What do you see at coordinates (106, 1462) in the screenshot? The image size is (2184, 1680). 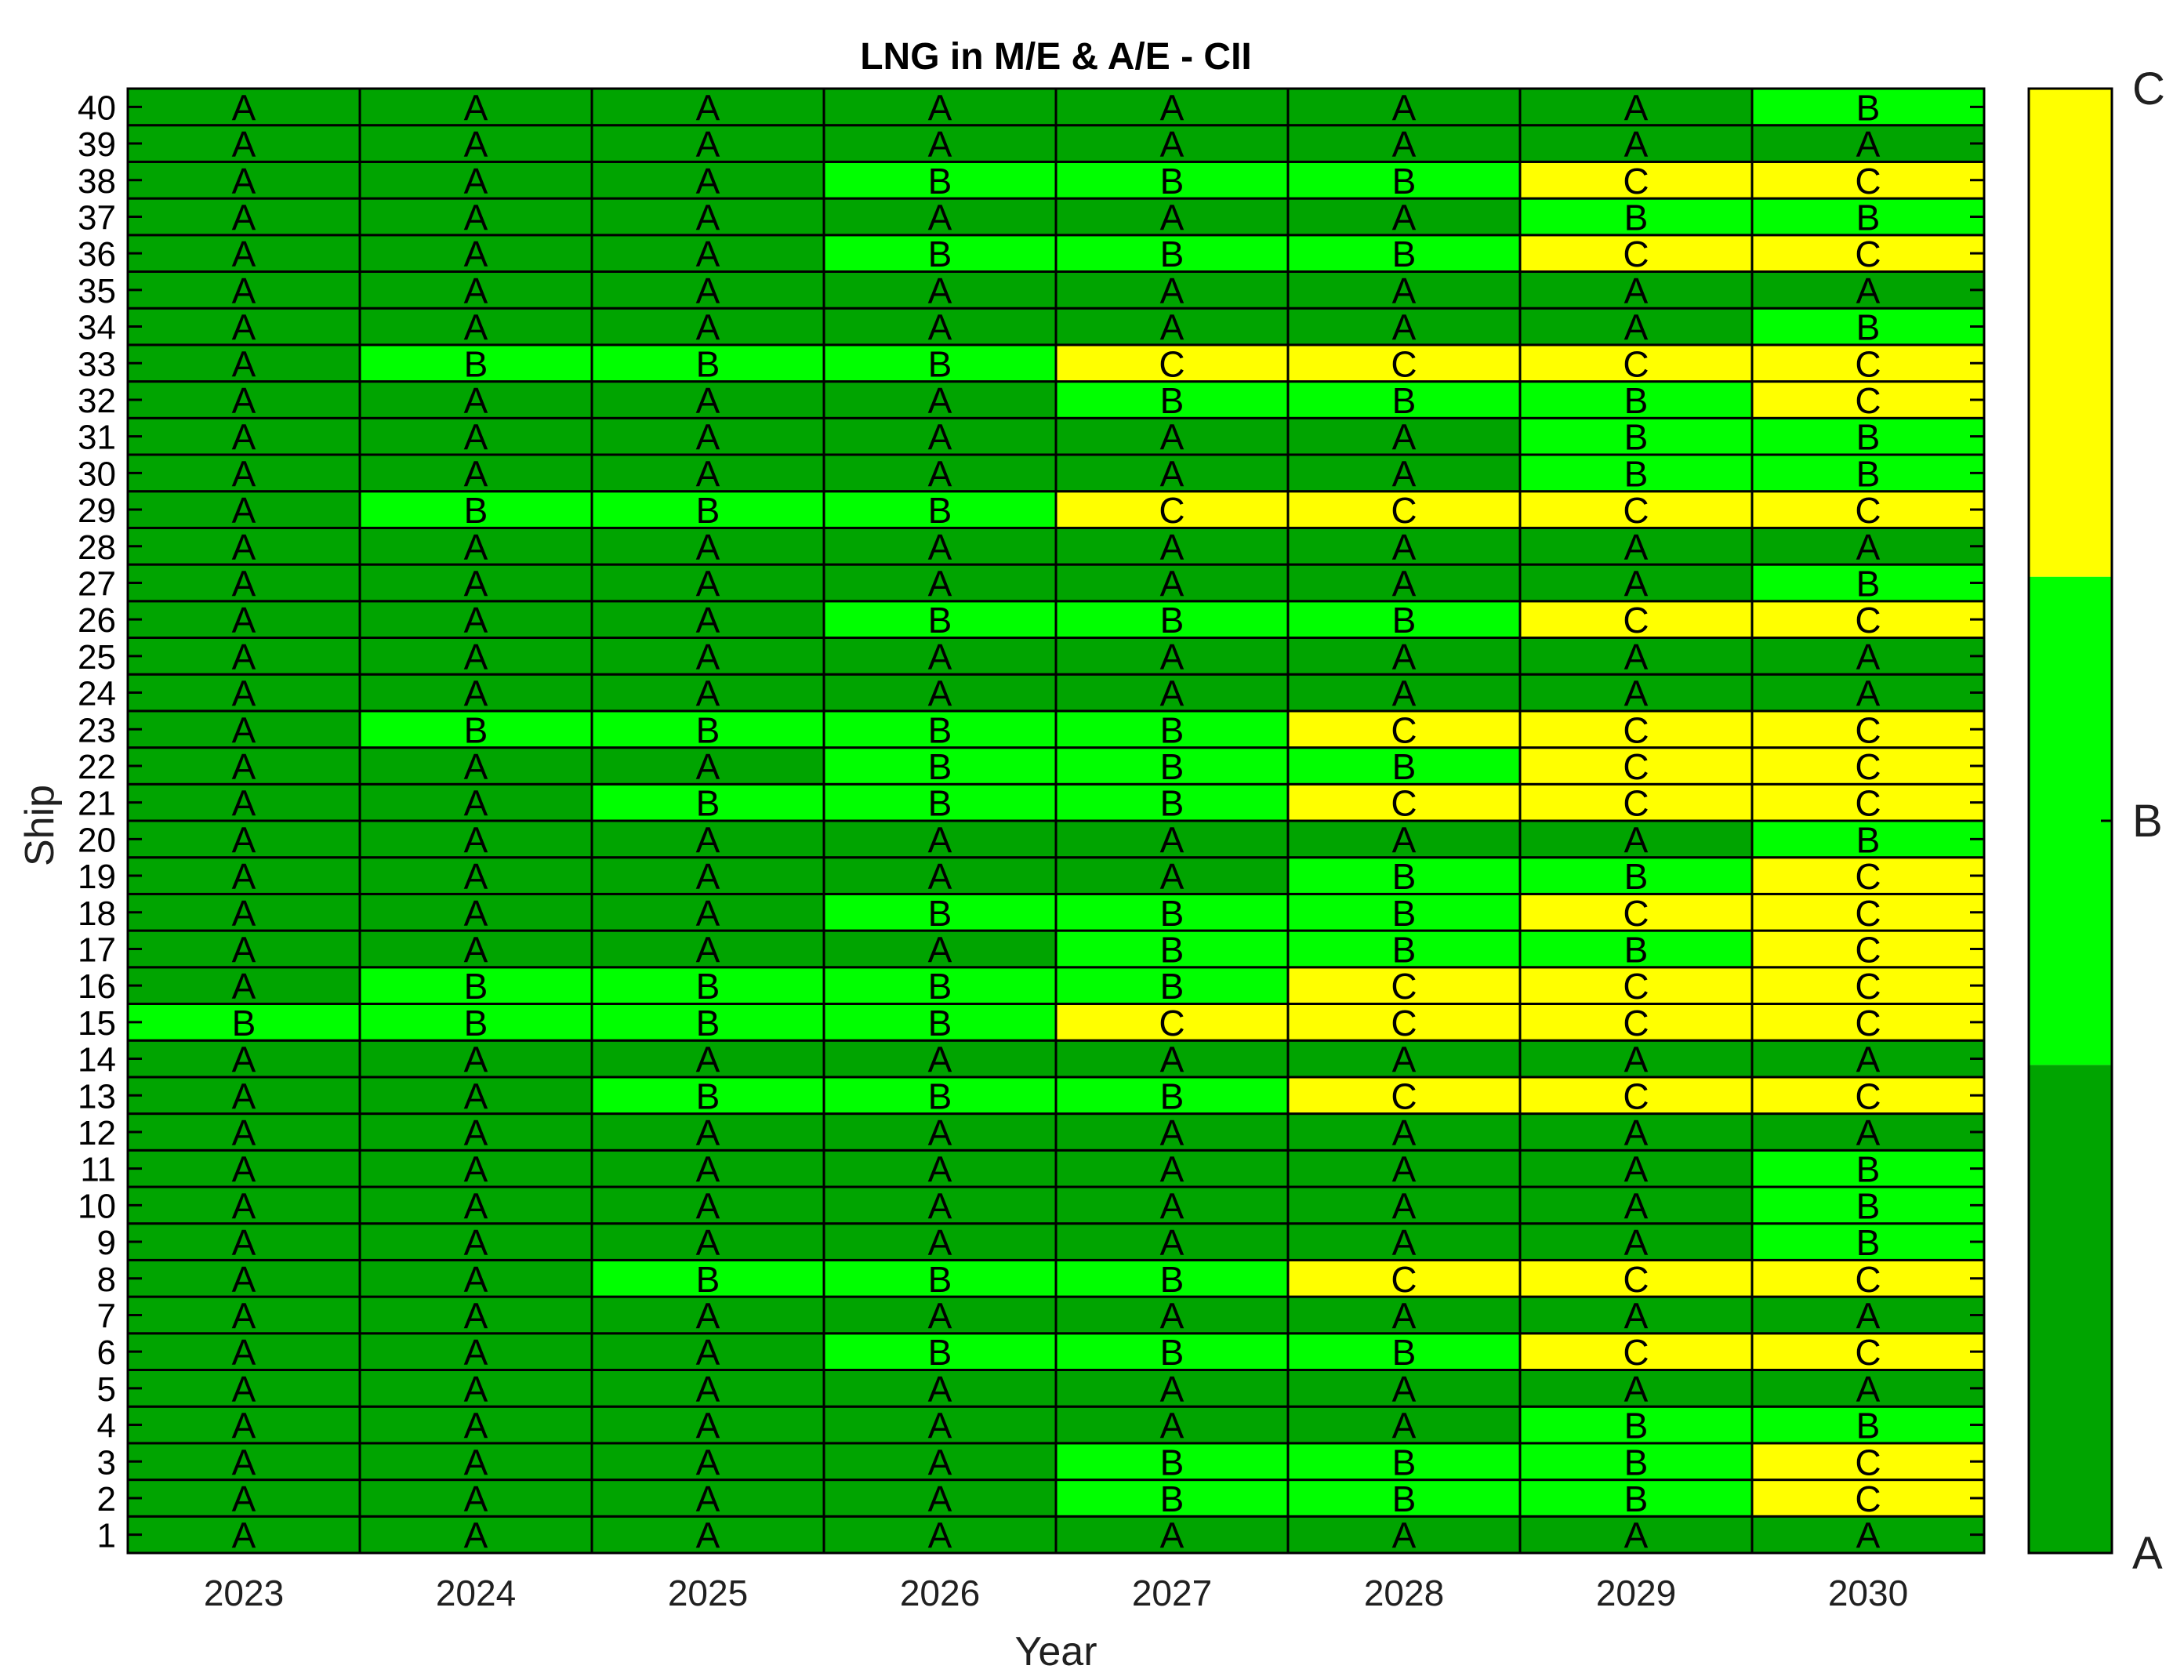 I see `y-tick-label: 3` at bounding box center [106, 1462].